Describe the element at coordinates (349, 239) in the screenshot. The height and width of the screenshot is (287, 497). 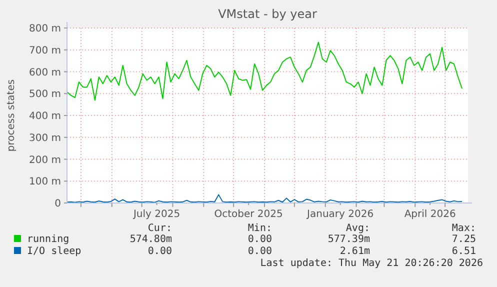
I see `text: 577.39m` at that location.